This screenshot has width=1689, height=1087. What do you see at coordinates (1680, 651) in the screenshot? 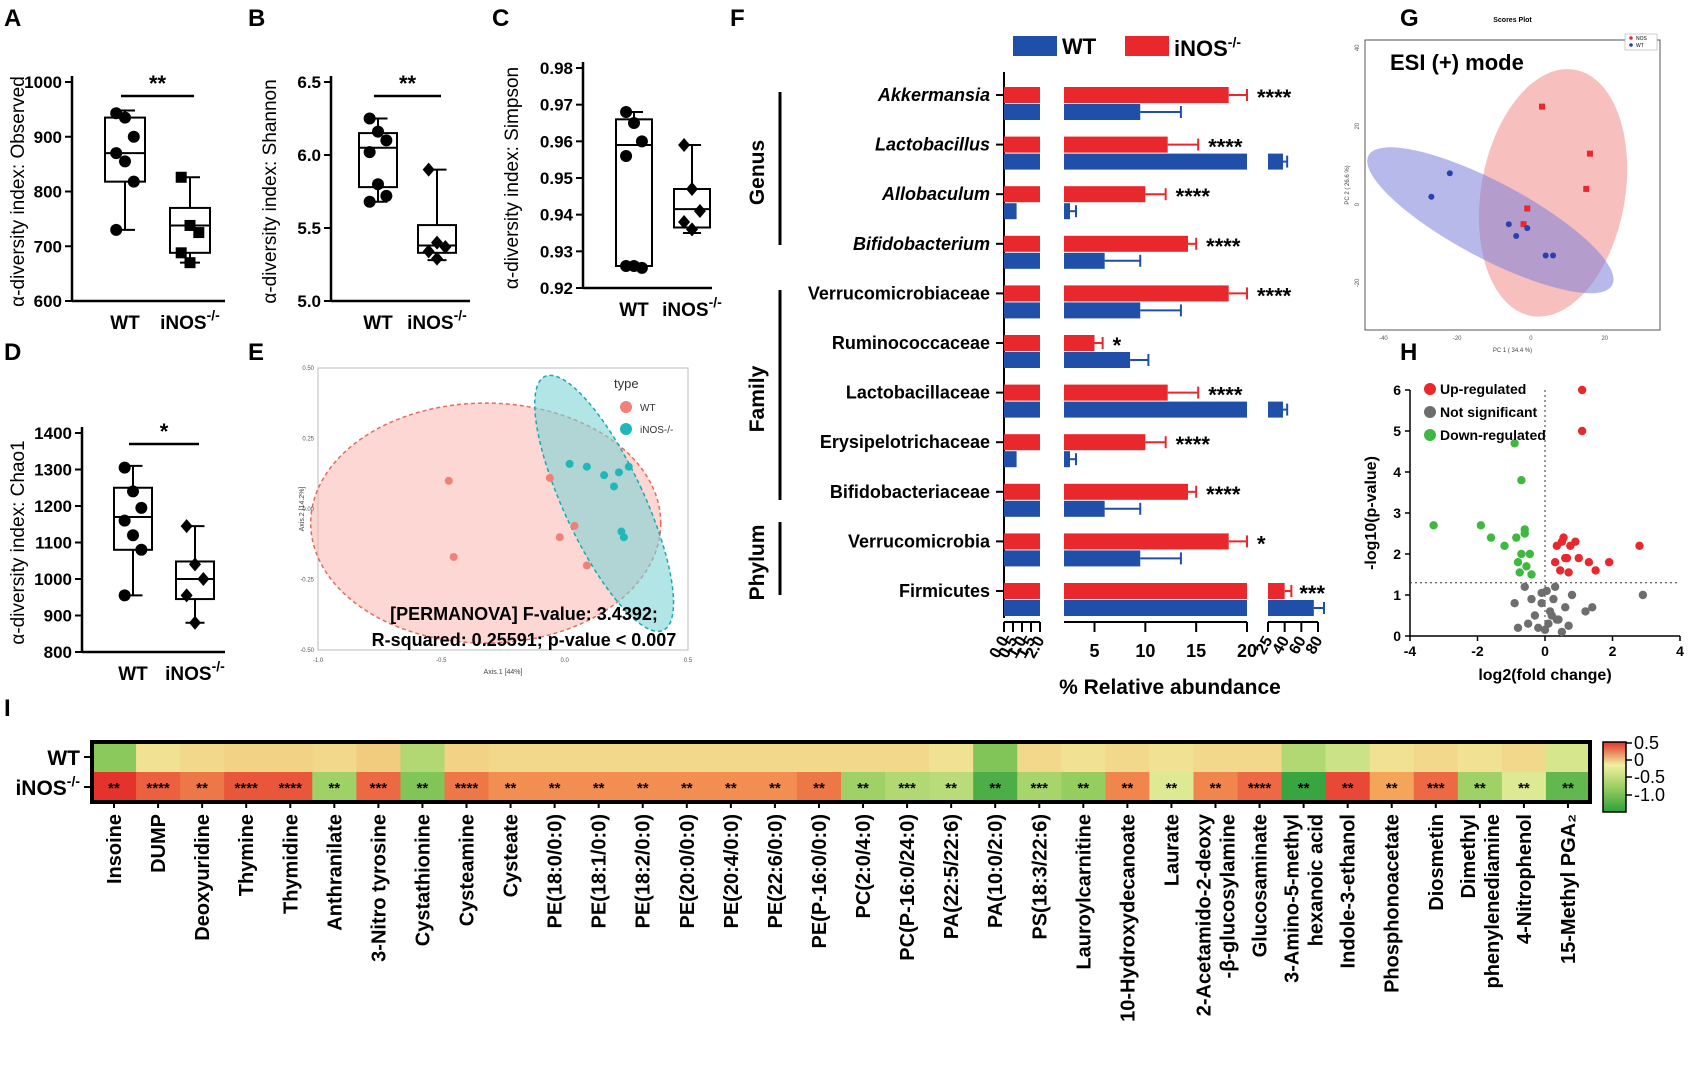
I see `x-tick-label: 4` at bounding box center [1680, 651].